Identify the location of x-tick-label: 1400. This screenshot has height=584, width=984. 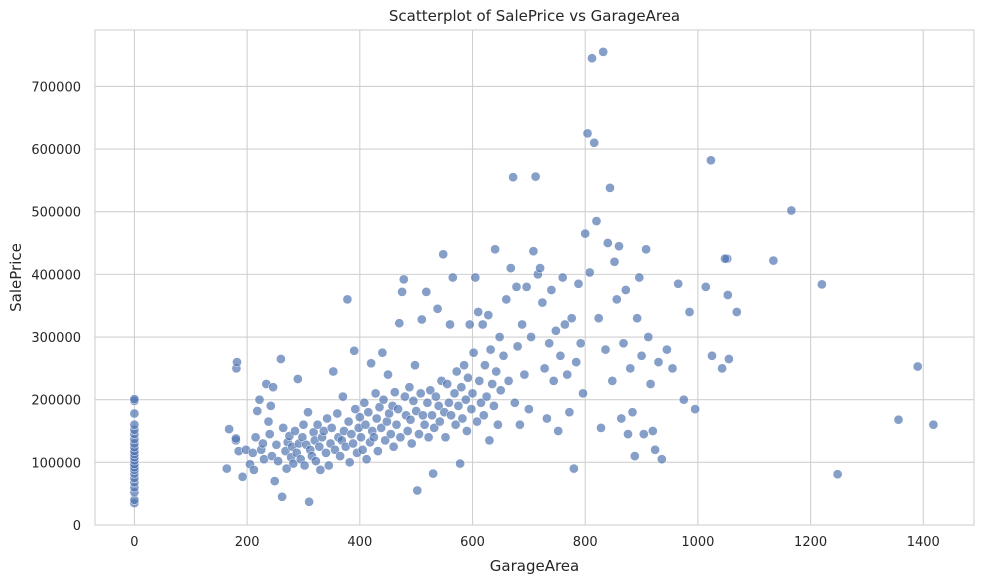
(923, 542).